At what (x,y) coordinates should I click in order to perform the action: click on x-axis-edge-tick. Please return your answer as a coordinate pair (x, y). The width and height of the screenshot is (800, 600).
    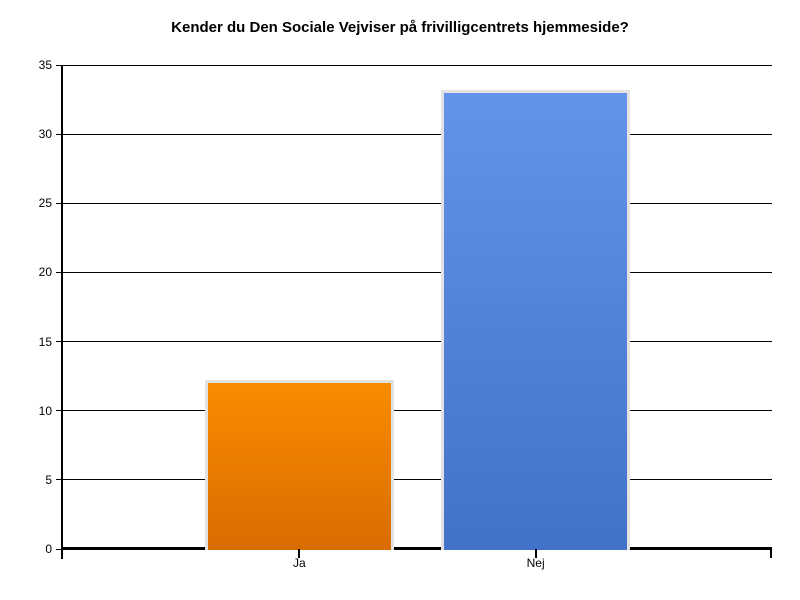
    Looking at the image, I should click on (771, 553).